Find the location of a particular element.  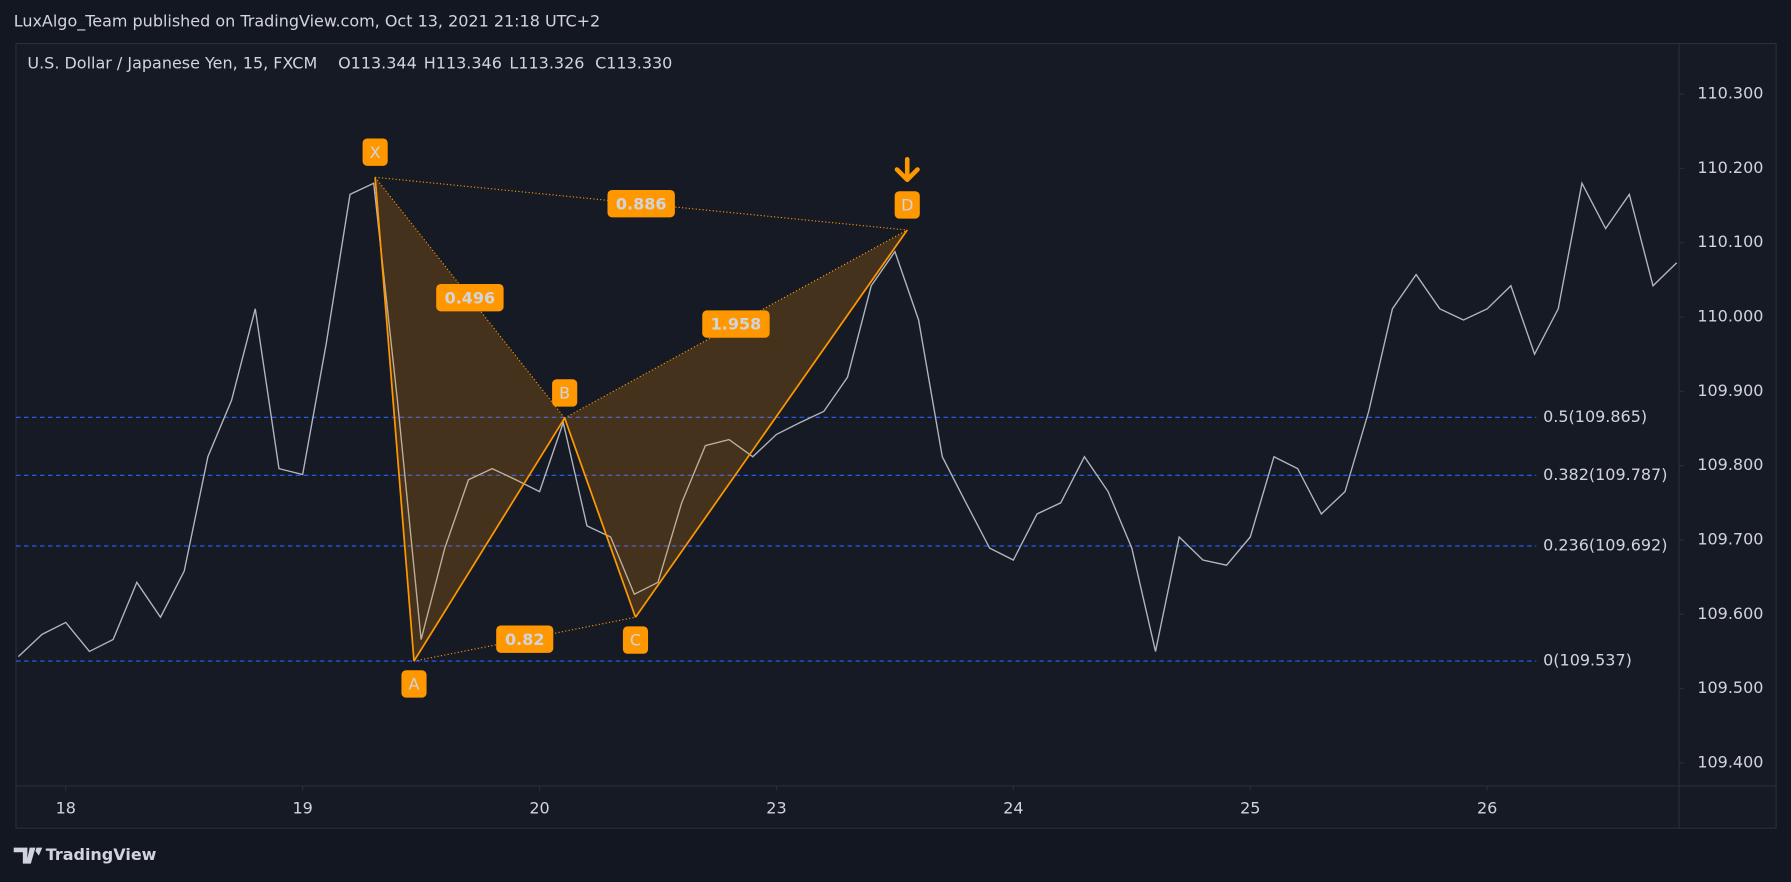

fib-label: 0.236(109.692) is located at coordinates (1605, 544).